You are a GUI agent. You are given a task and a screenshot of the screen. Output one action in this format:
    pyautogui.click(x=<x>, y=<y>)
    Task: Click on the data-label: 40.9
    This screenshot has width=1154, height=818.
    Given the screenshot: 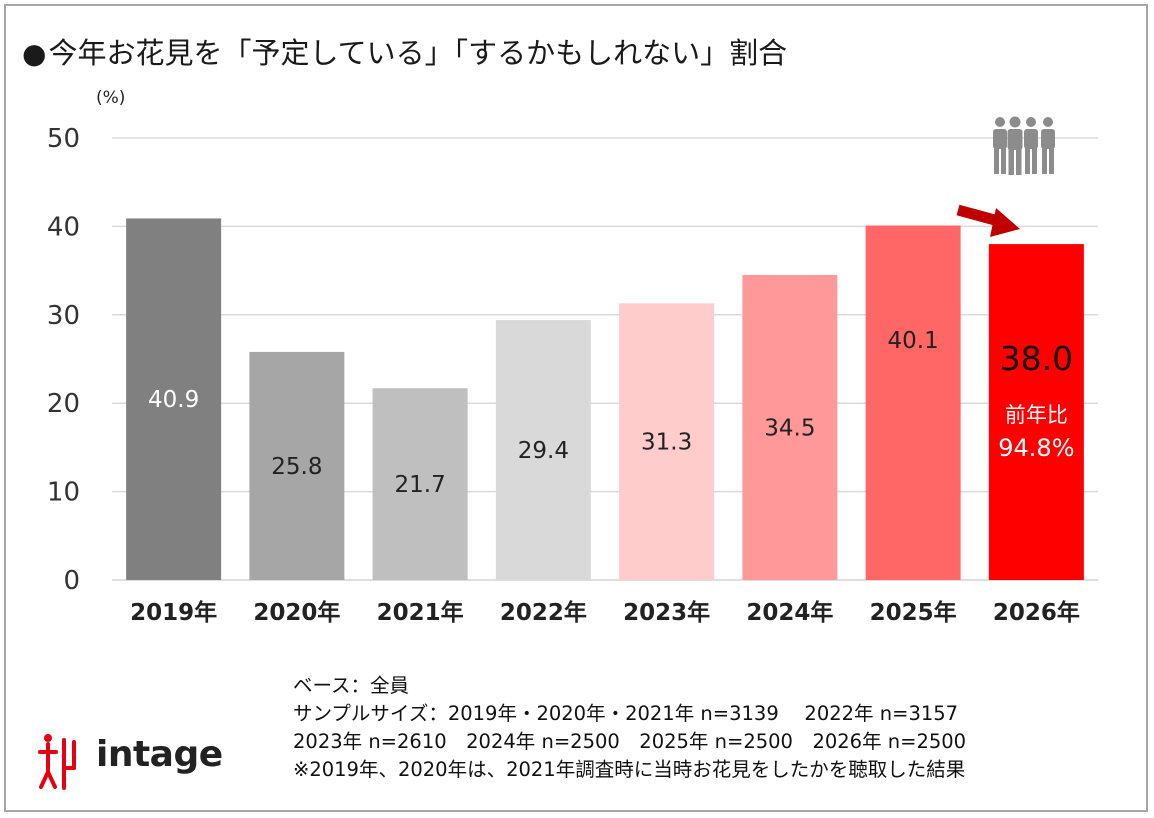 What is the action you would take?
    pyautogui.click(x=173, y=400)
    